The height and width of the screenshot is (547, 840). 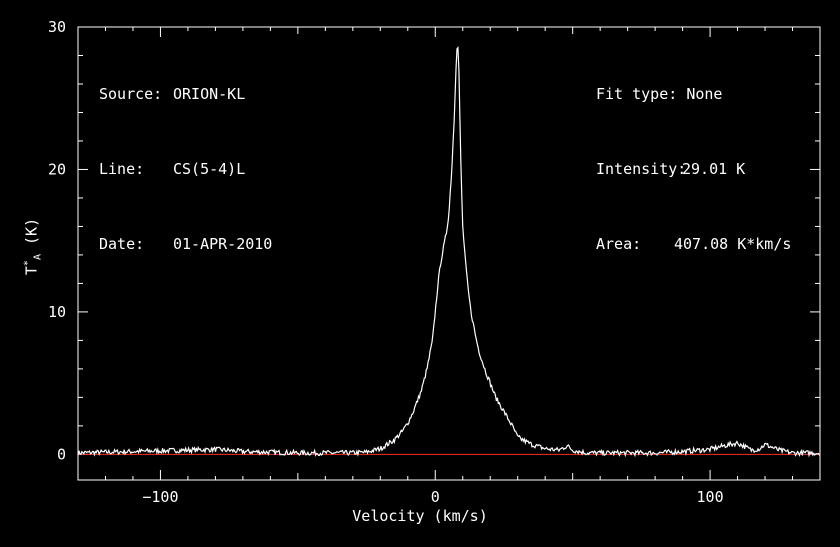 What do you see at coordinates (57, 27) in the screenshot?
I see `y-tick-label: 30` at bounding box center [57, 27].